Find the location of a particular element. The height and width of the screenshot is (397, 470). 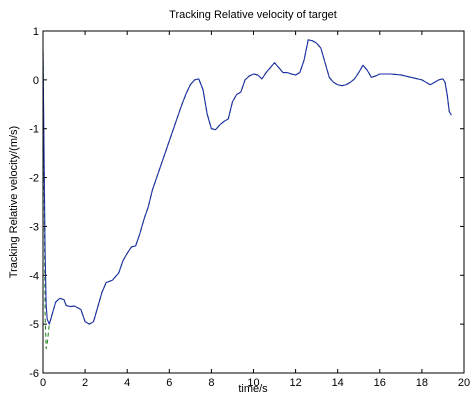

x-tick-label: 6 is located at coordinates (169, 383).